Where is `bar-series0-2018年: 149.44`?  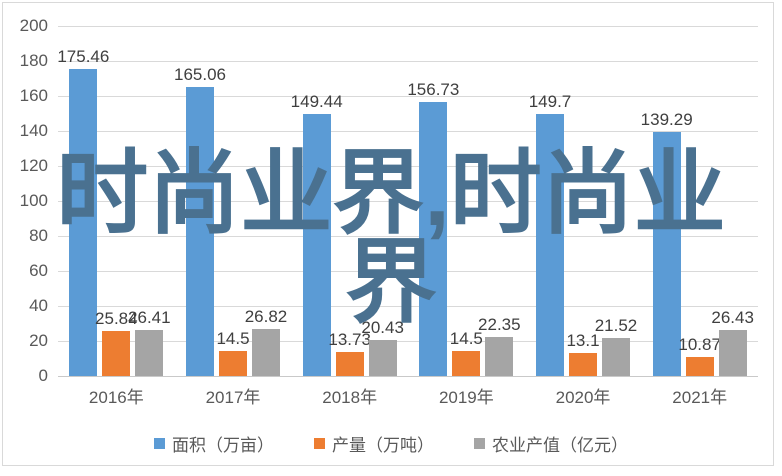
bar-series0-2018年: 149.44 is located at coordinates (317, 234).